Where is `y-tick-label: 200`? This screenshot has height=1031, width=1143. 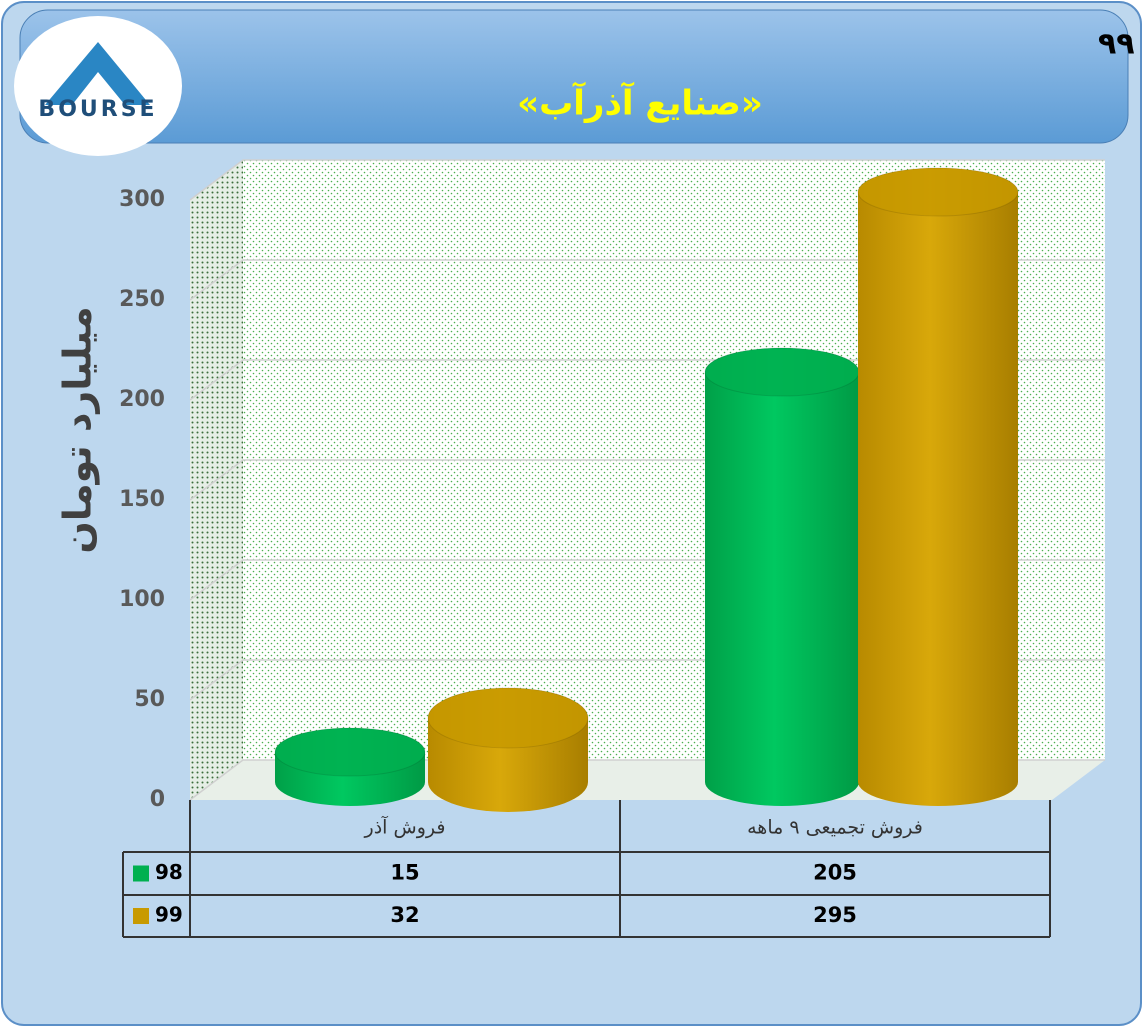 y-tick-label: 200 is located at coordinates (142, 399).